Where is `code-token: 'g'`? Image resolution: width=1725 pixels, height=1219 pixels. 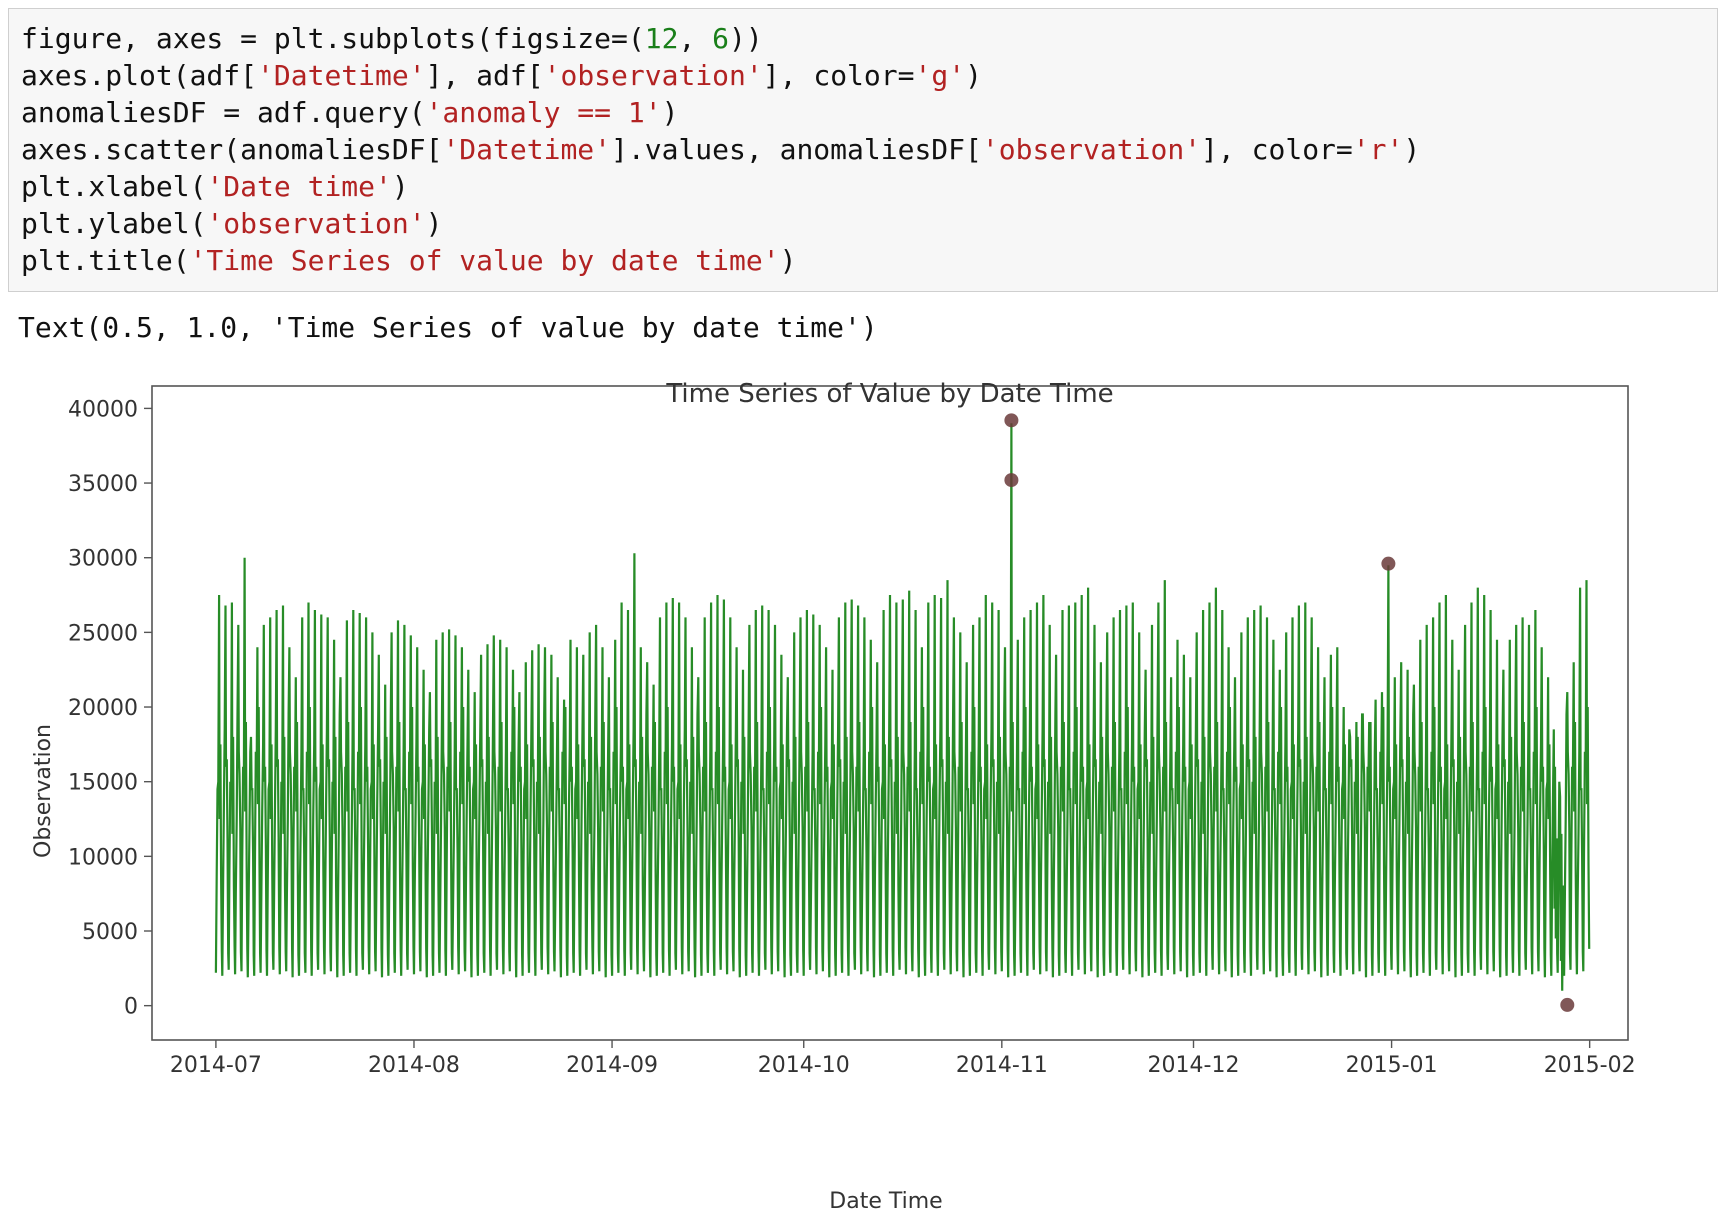
code-token: 'g' is located at coordinates (940, 75).